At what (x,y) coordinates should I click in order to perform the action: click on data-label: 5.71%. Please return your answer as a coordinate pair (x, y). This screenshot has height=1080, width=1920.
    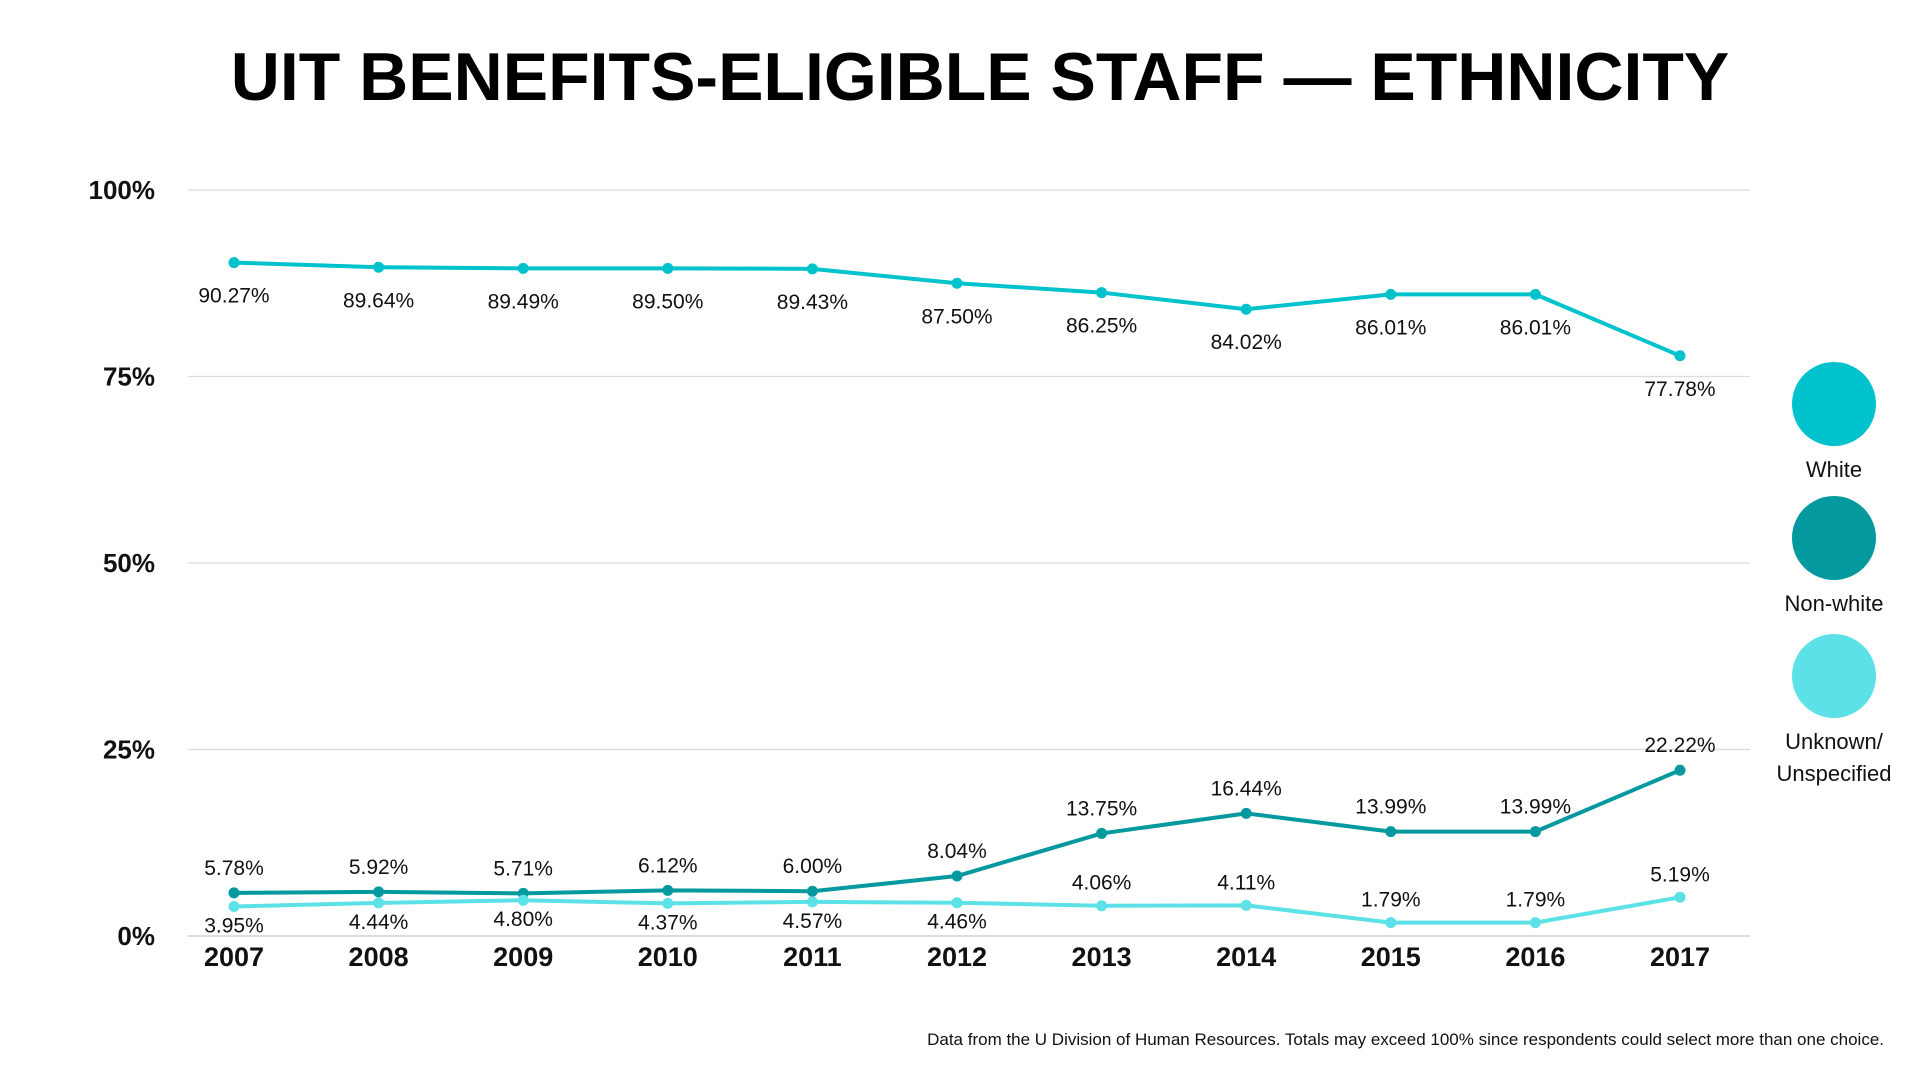
    Looking at the image, I should click on (523, 868).